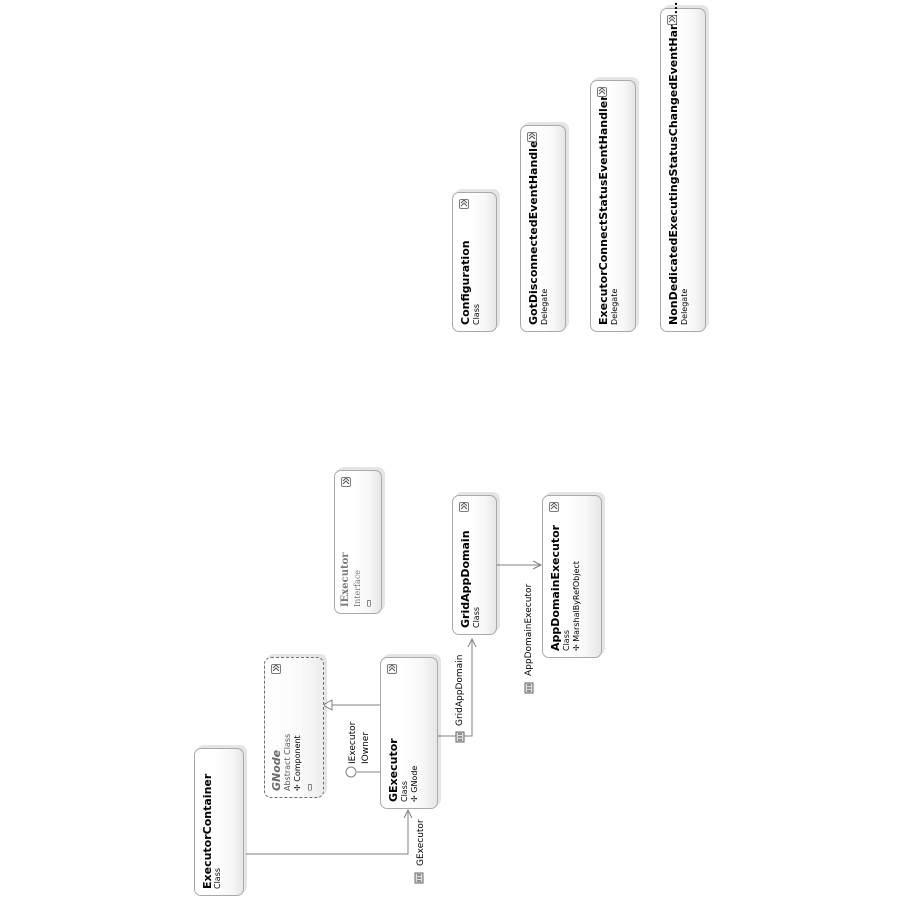 This screenshot has height=900, width=900. I want to click on base-class-label: Component, so click(297, 758).